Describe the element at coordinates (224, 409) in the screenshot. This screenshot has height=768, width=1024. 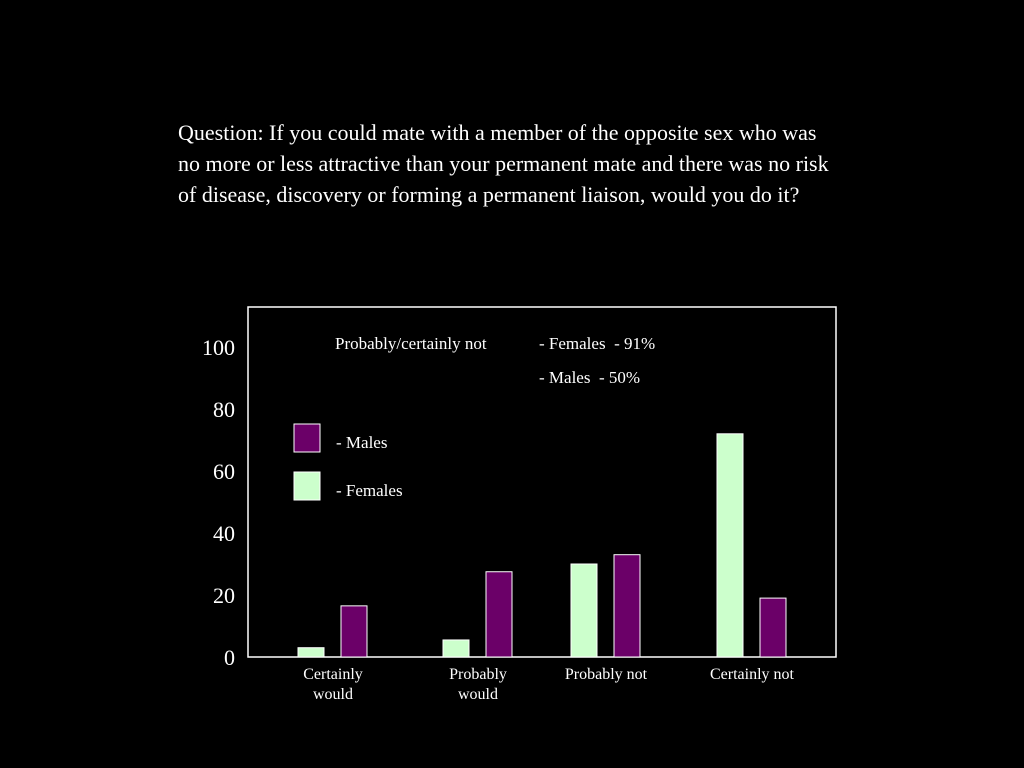
I see `y-tick-label: 80` at that location.